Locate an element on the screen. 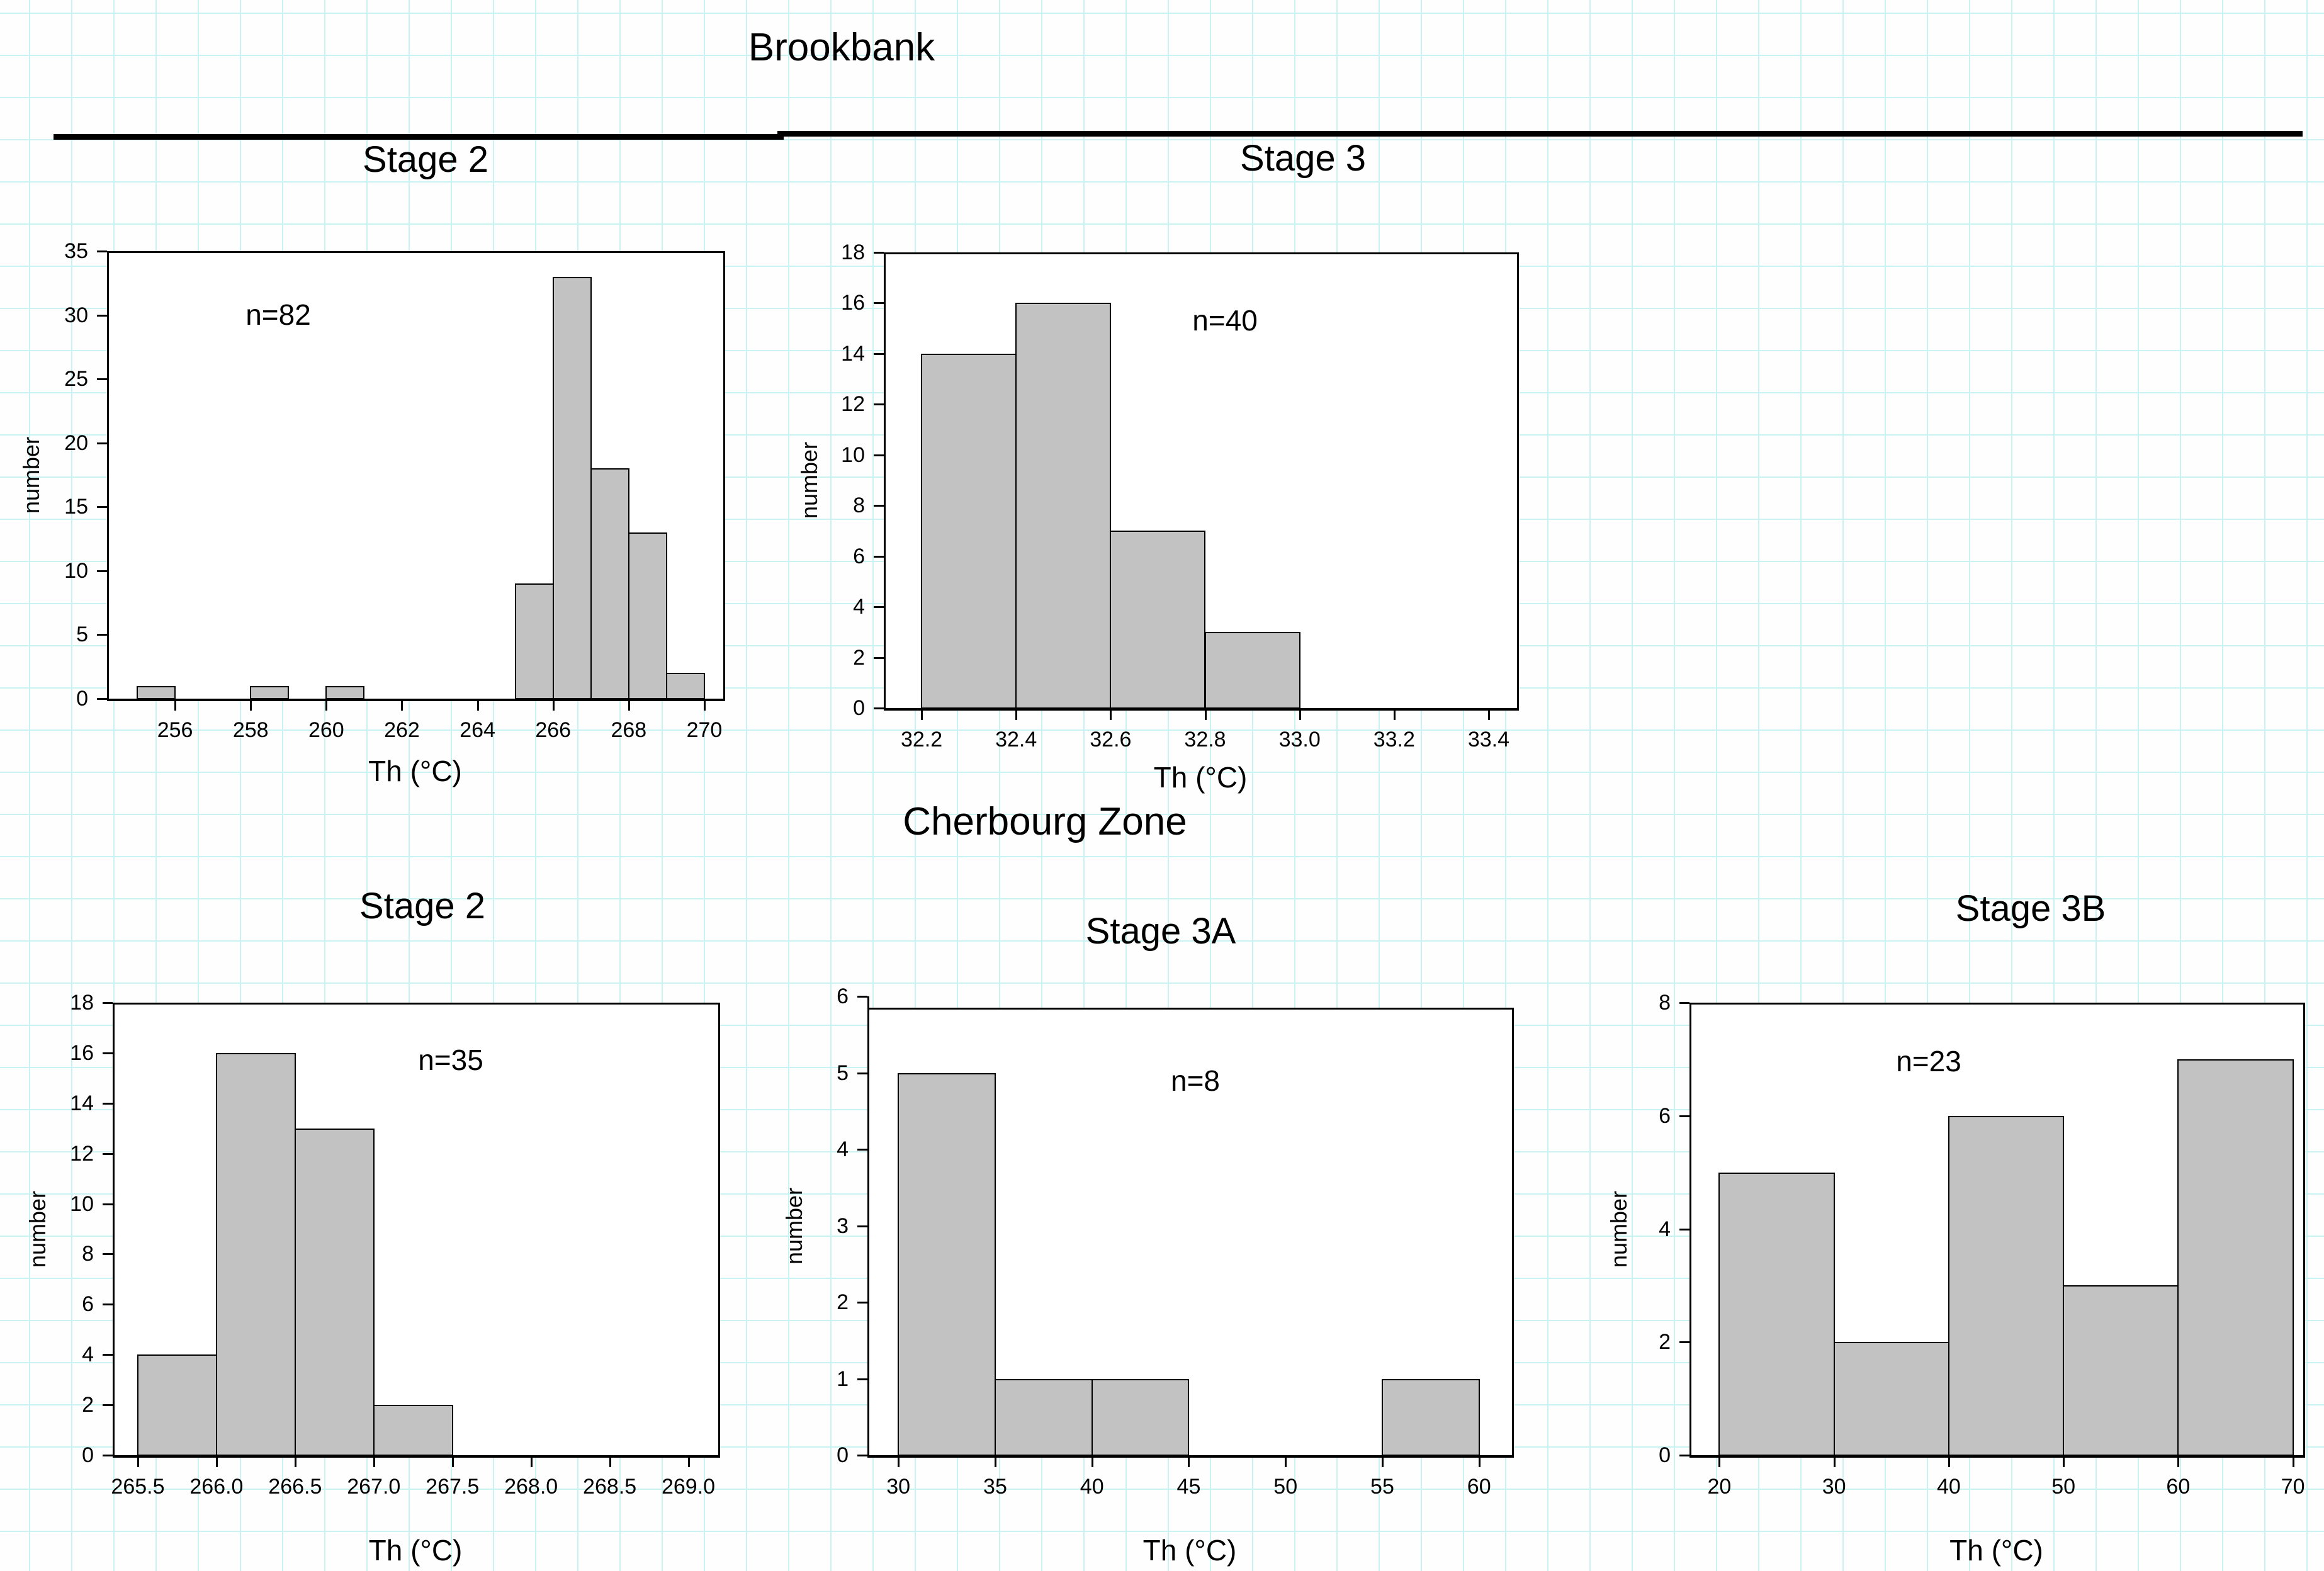 This screenshot has width=2324, height=1571. page-title-cherbourg: Cherbourg Zone is located at coordinates (1045, 822).